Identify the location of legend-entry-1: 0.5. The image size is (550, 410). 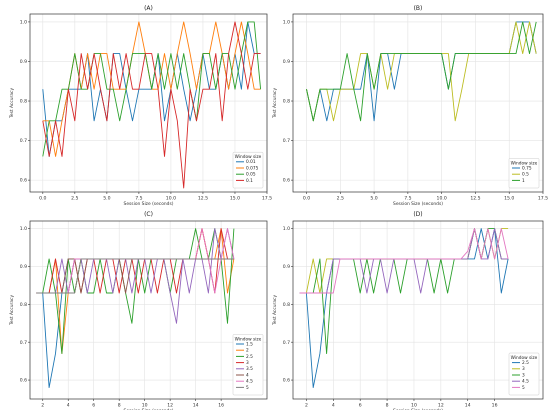
(525, 175).